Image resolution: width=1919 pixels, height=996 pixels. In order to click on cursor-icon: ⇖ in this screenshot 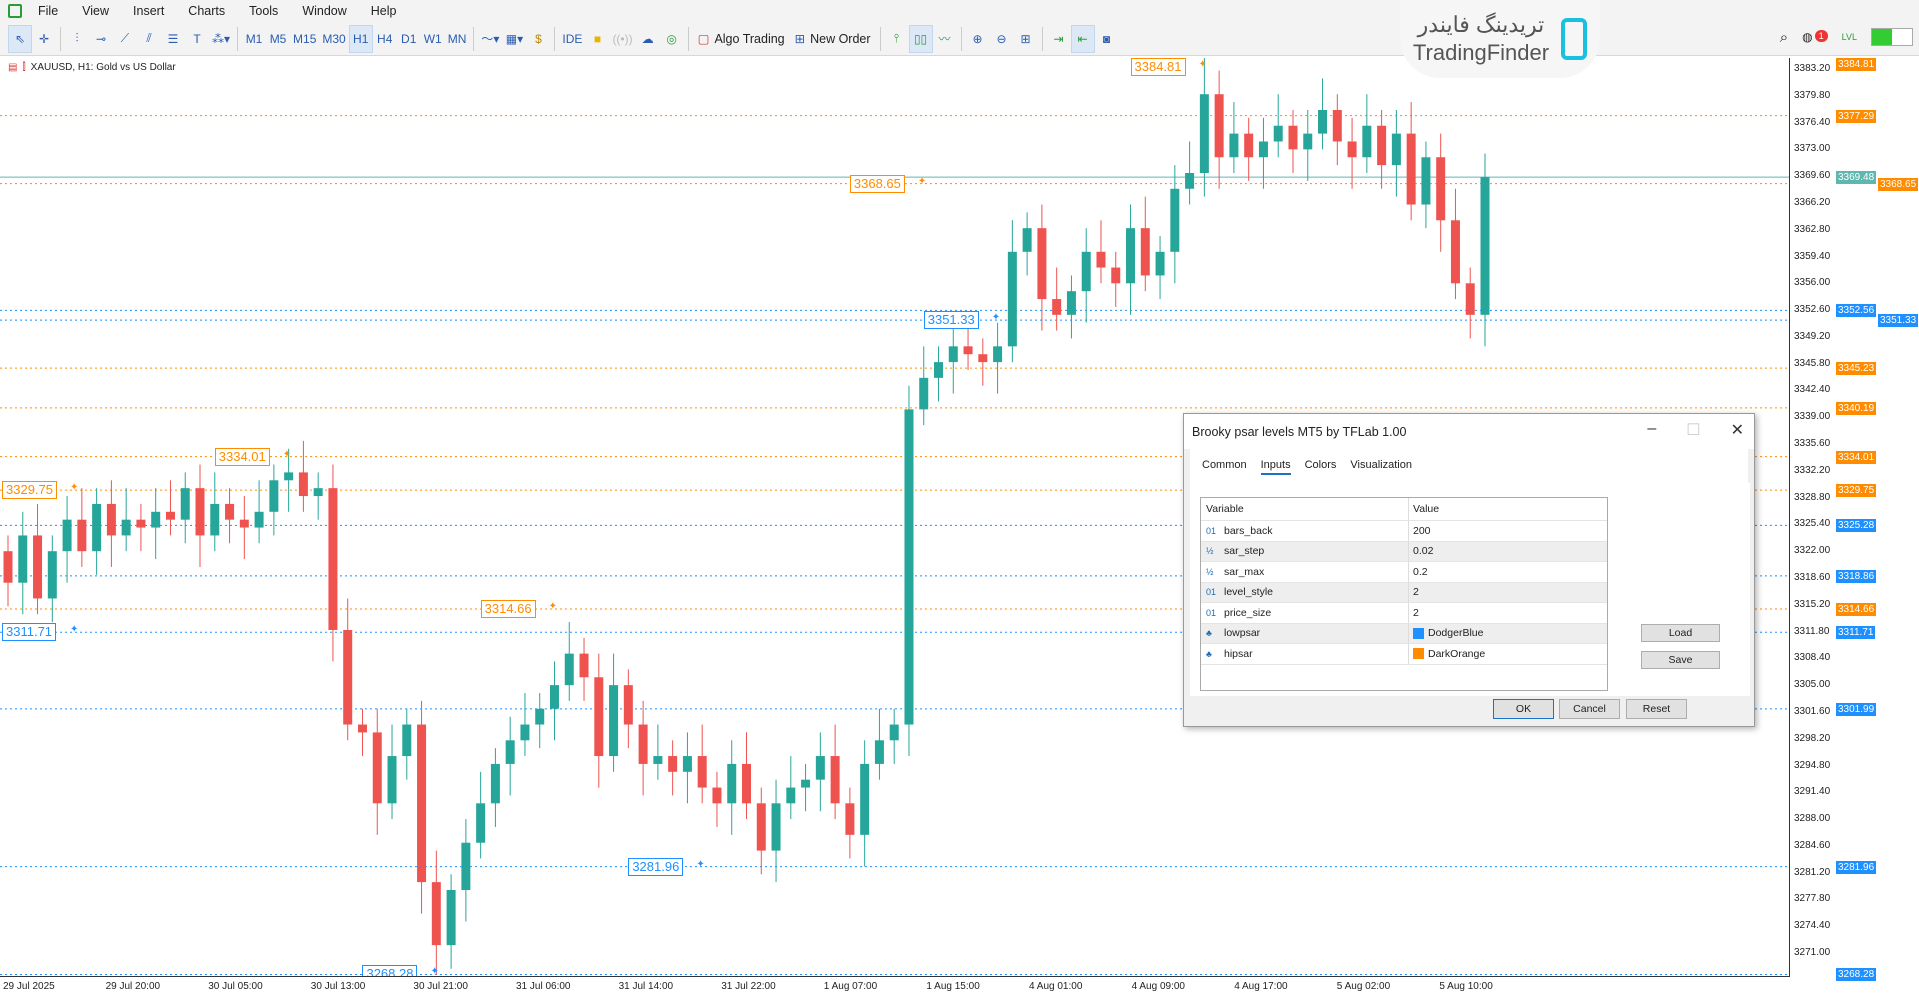, I will do `click(20, 38)`.